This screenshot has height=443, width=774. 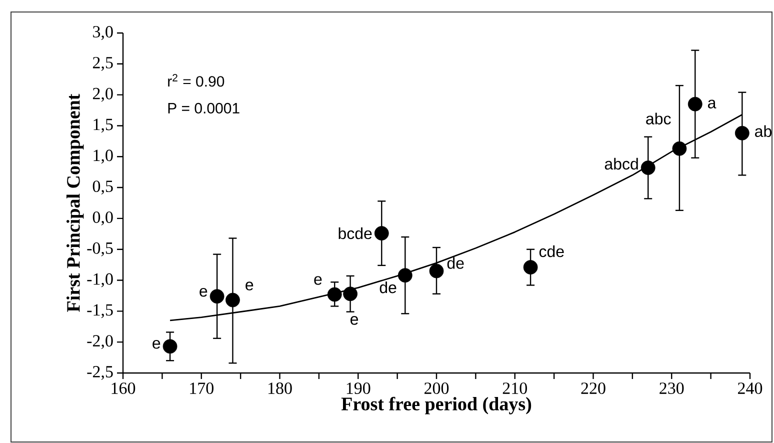 I want to click on y-tick-label: -0,5, so click(x=100, y=249).